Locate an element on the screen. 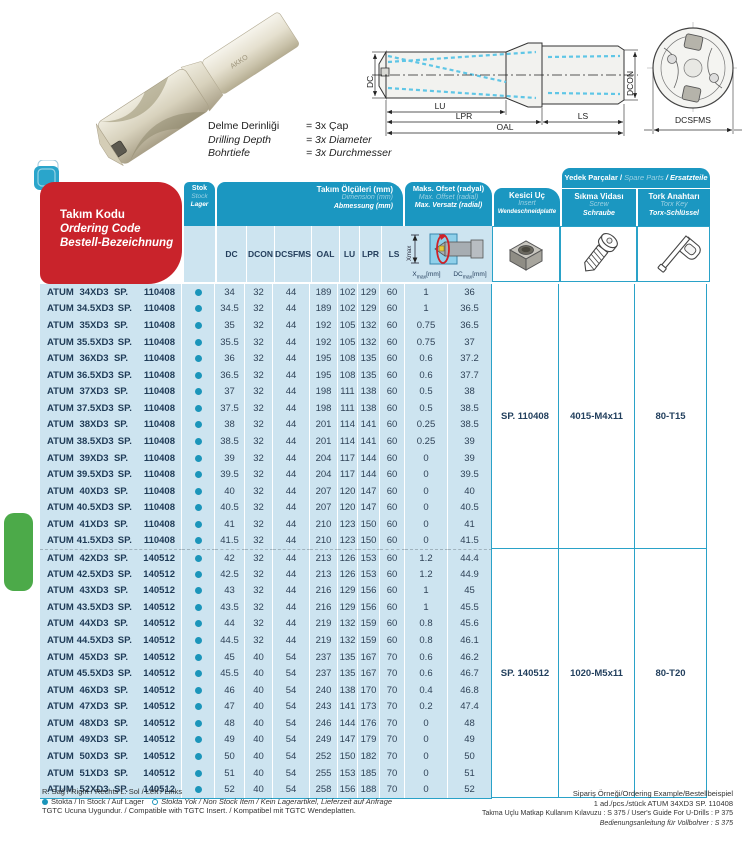 The image size is (747, 846). value-cell: 41 is located at coordinates (470, 524).